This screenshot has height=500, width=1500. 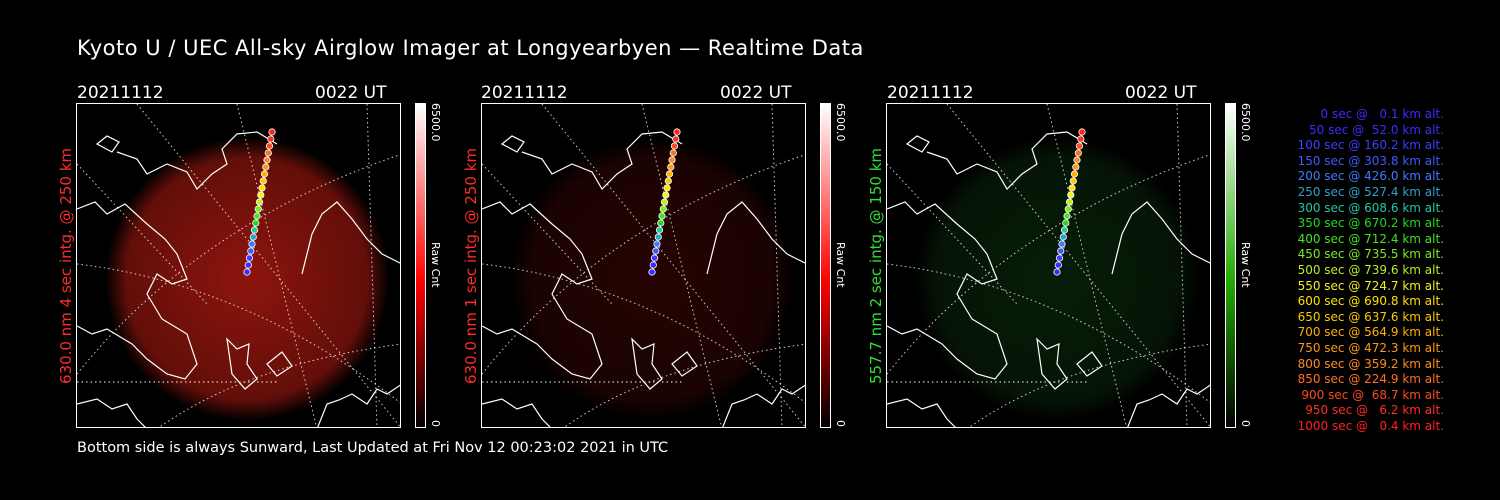 What do you see at coordinates (1230, 265) in the screenshot?
I see `panel-3-colorbar` at bounding box center [1230, 265].